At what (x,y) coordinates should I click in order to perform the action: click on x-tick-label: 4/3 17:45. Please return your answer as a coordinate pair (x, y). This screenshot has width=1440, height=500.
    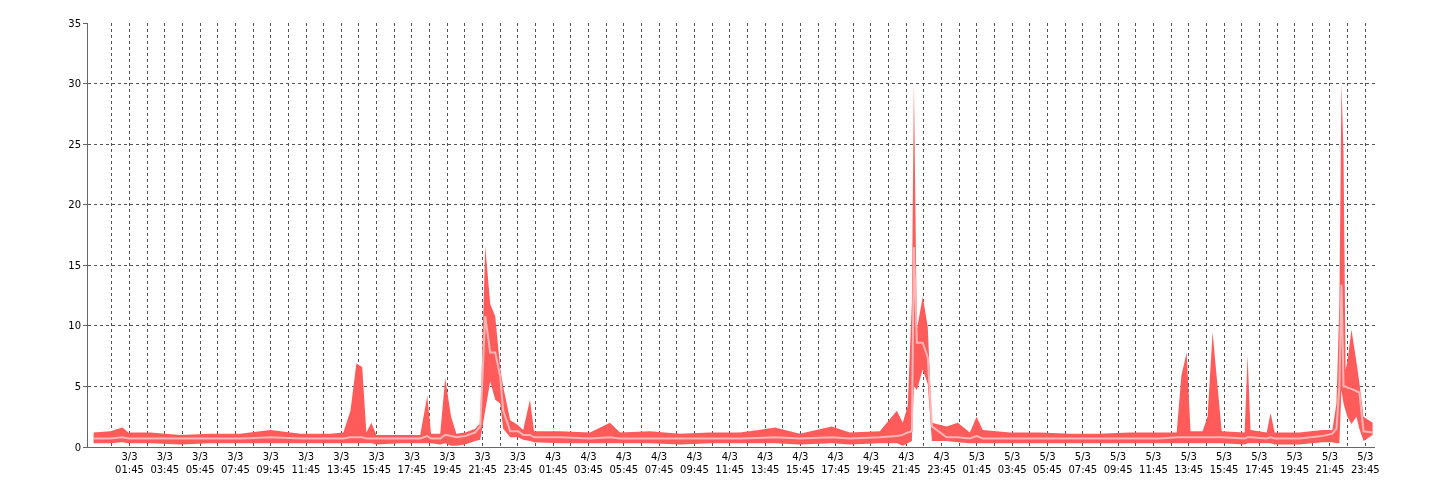
    Looking at the image, I should click on (836, 463).